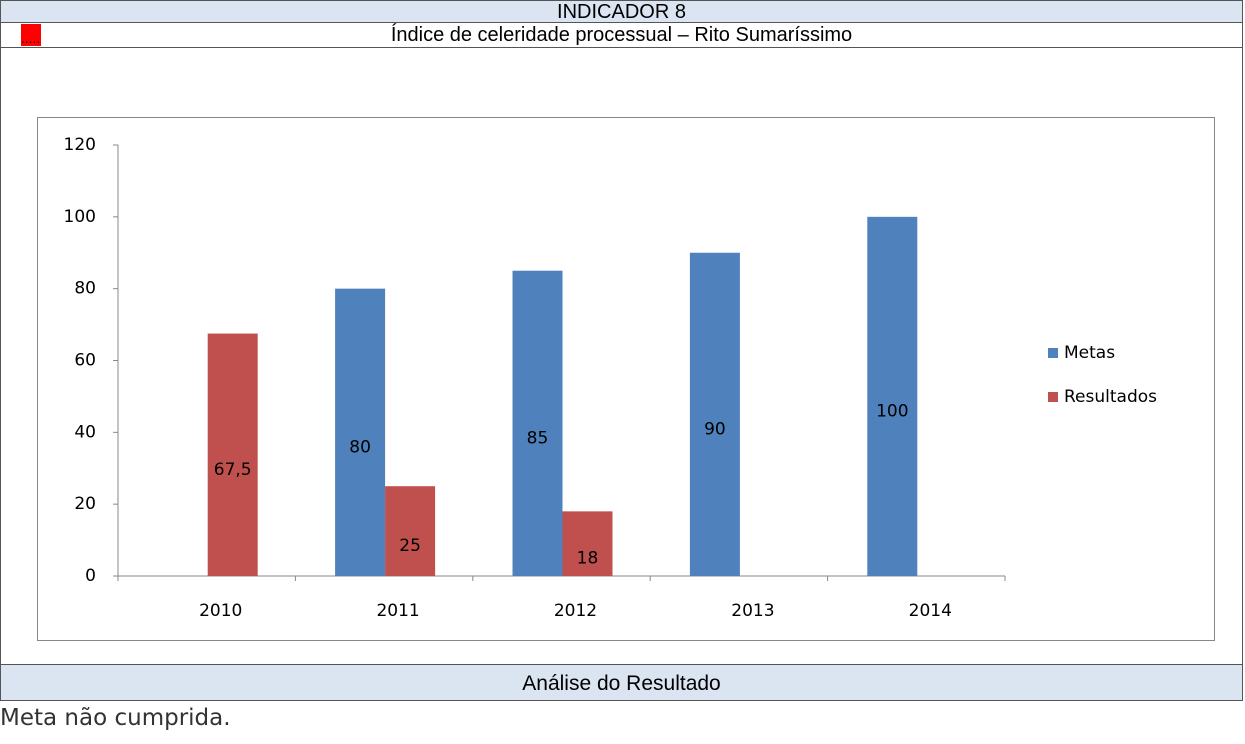 The image size is (1245, 744). Describe the element at coordinates (115, 718) in the screenshot. I see `analysis-text: Meta não cumprida.` at that location.